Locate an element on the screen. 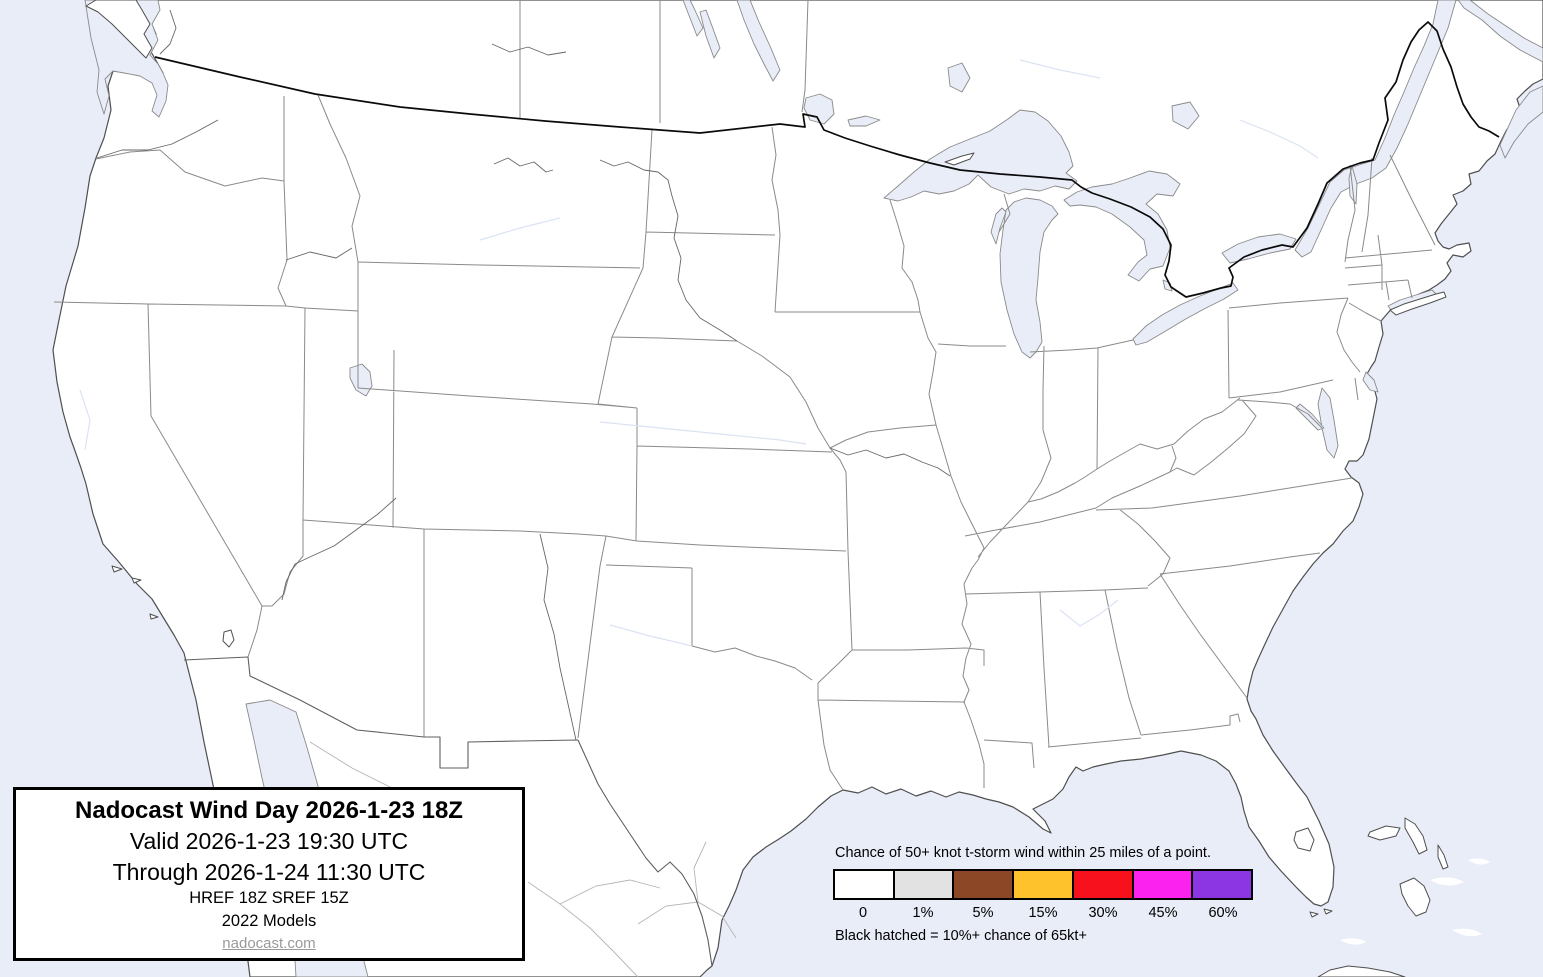 Image resolution: width=1543 pixels, height=977 pixels. mexico-state-borders is located at coordinates (523, 859).